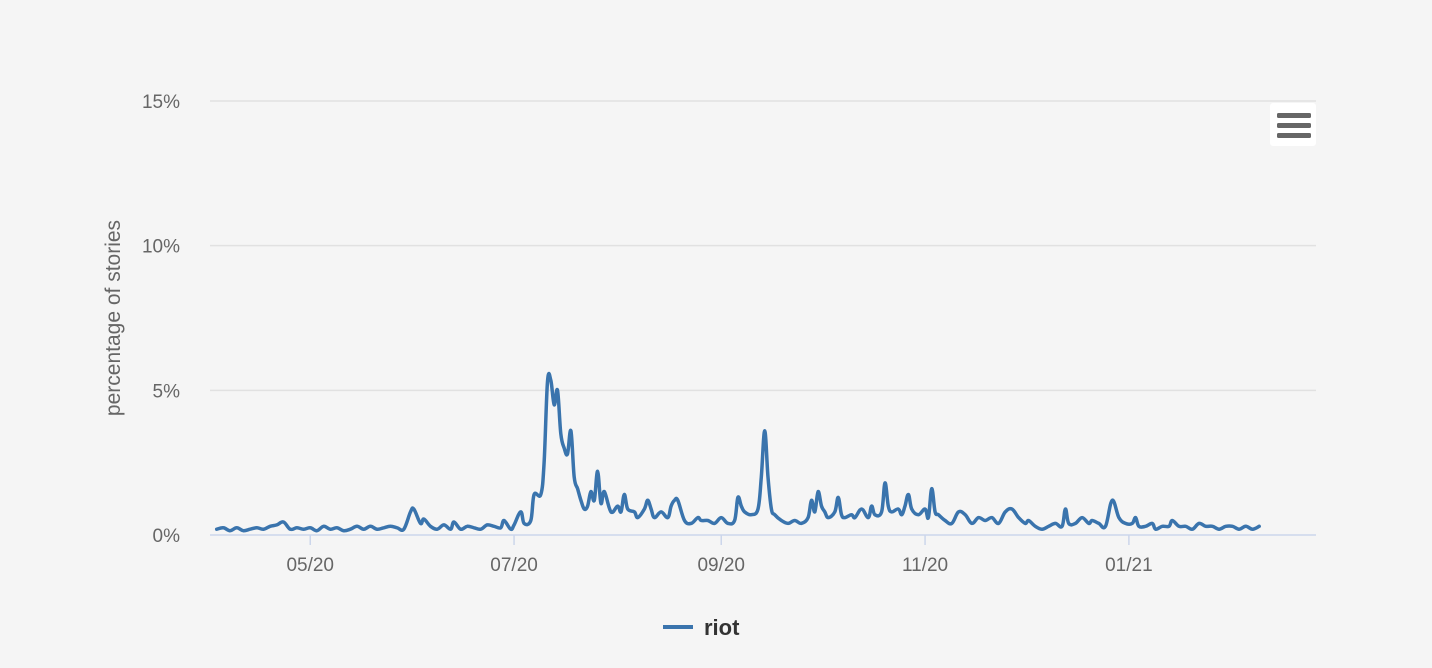 The width and height of the screenshot is (1432, 668). Describe the element at coordinates (161, 247) in the screenshot. I see `y-tick-label: 10%` at that location.